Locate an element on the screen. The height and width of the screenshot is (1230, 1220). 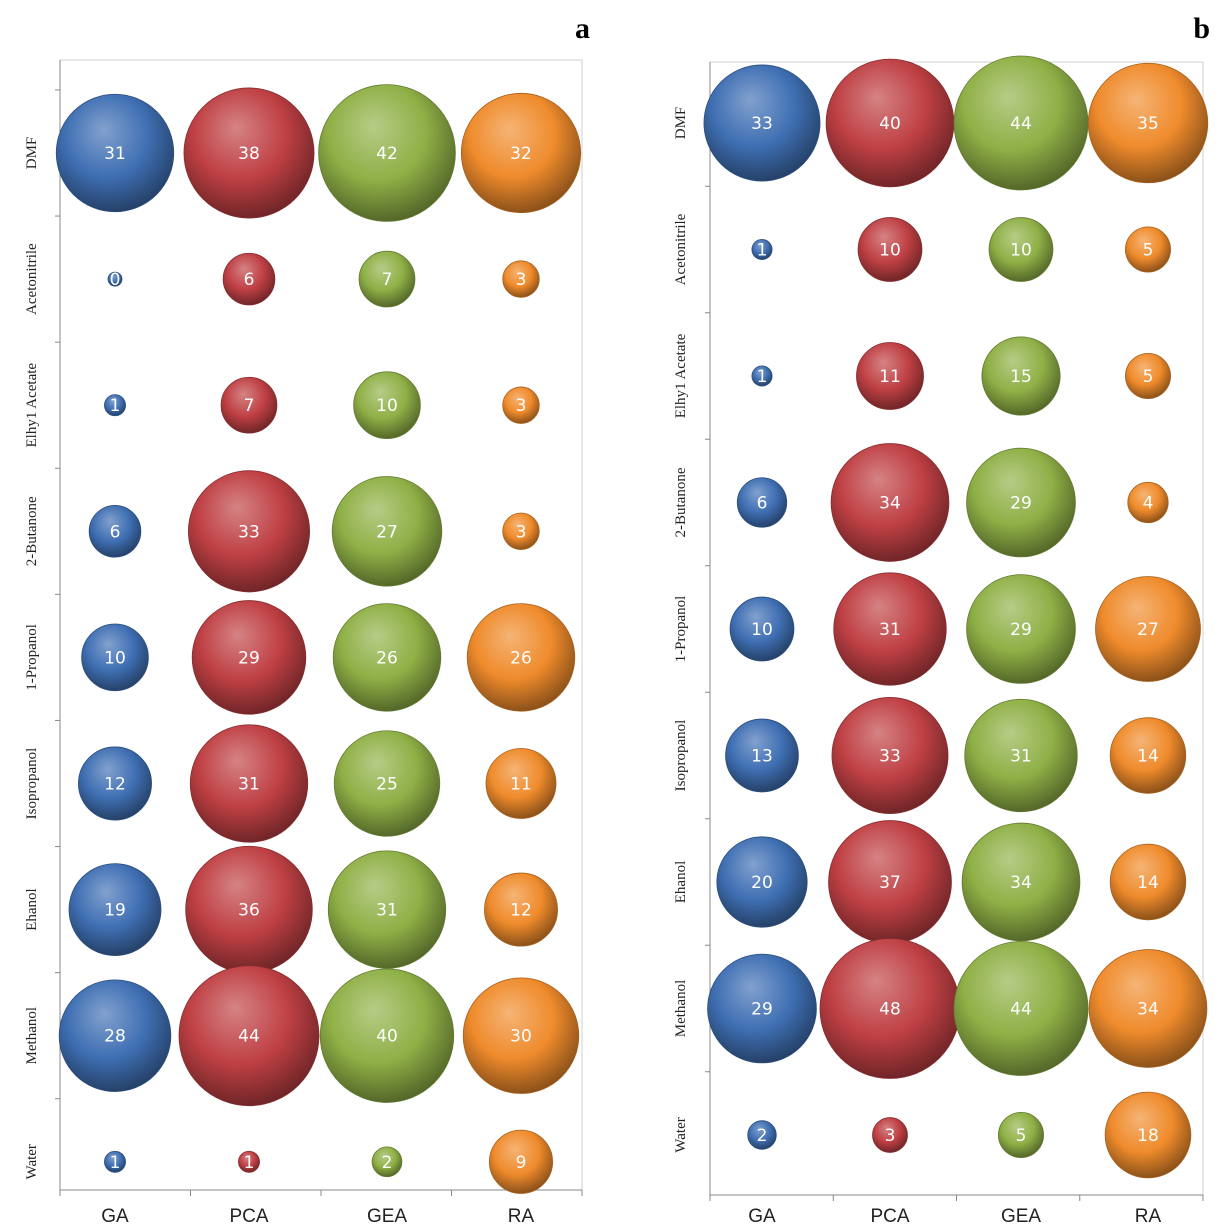
data-label: 19 is located at coordinates (115, 911).